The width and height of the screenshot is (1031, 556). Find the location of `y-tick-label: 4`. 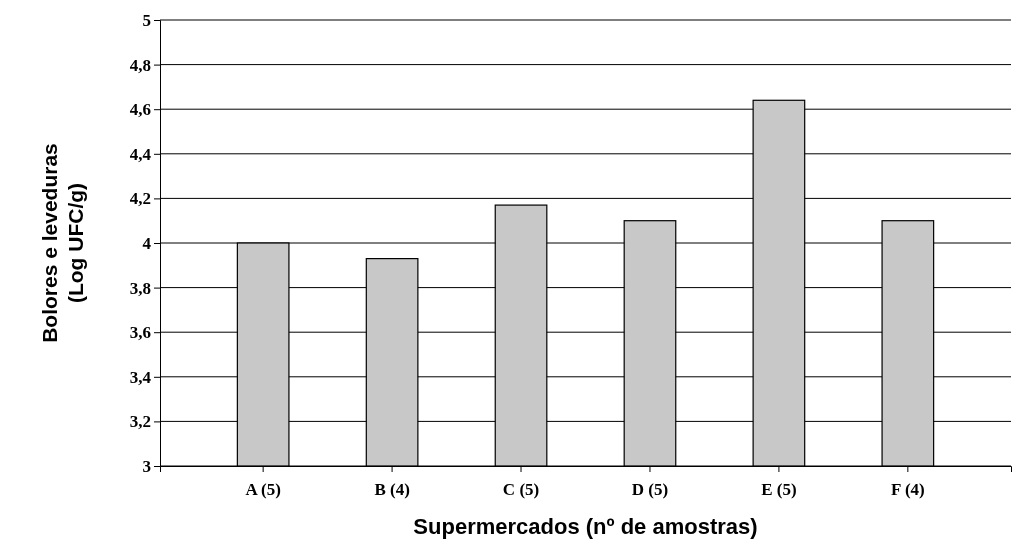

y-tick-label: 4 is located at coordinates (147, 243).